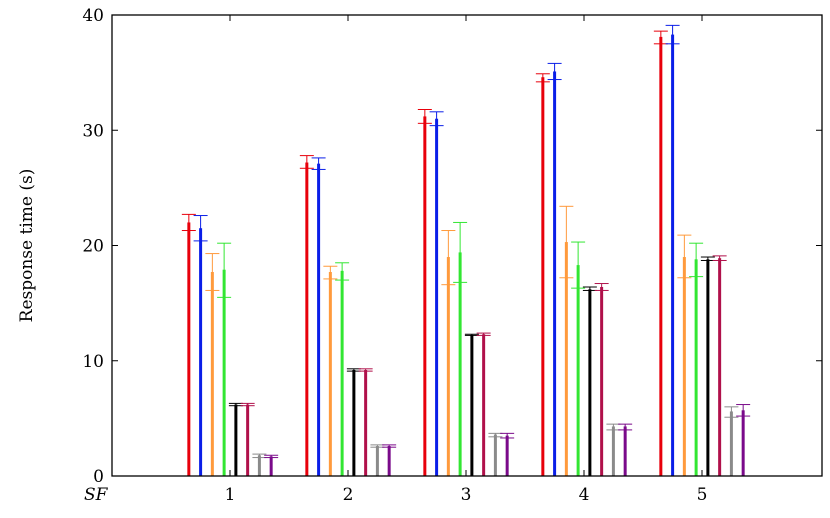 This screenshot has width=830, height=518. Describe the element at coordinates (230, 495) in the screenshot. I see `x-tick-label: 1` at that location.